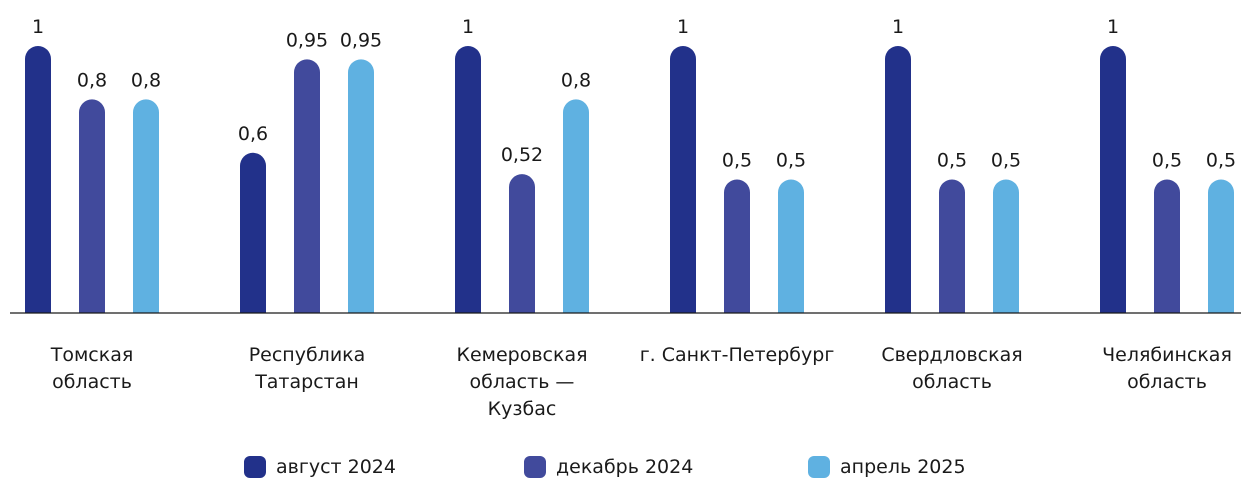 Image resolution: width=1241 pixels, height=488 pixels. I want to click on category-label: Кемеровская, so click(521, 355).